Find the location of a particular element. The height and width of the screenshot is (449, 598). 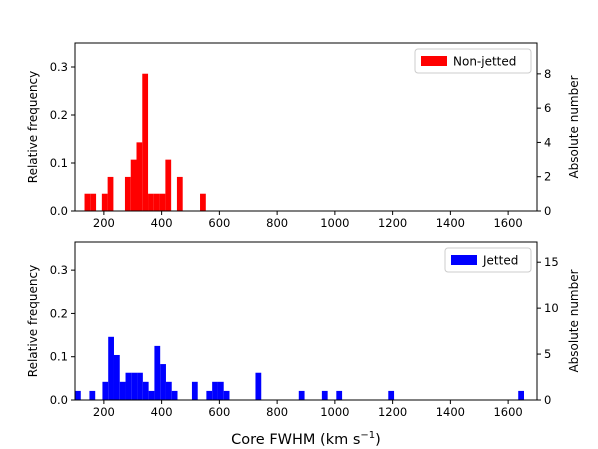

y2-tick-label: 5 is located at coordinates (547, 354).